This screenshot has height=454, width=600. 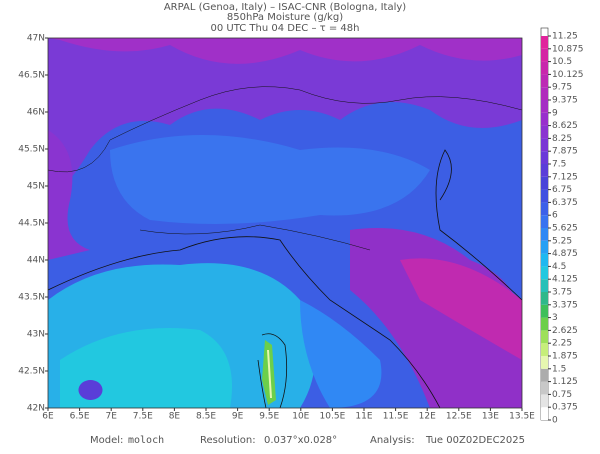 What do you see at coordinates (565, 382) in the screenshot?
I see `colorbar-label: 1.125` at bounding box center [565, 382].